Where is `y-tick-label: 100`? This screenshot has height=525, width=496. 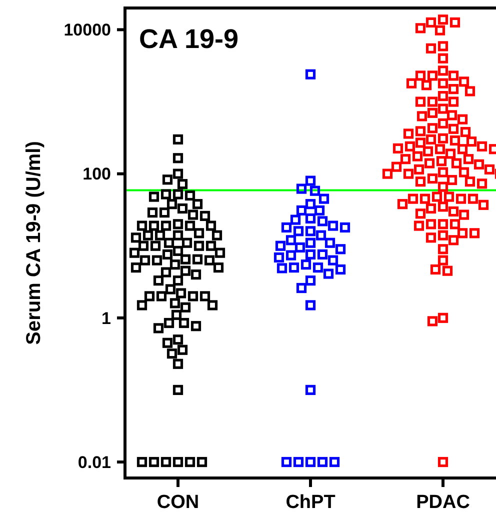 y-tick-label: 100 is located at coordinates (96, 174).